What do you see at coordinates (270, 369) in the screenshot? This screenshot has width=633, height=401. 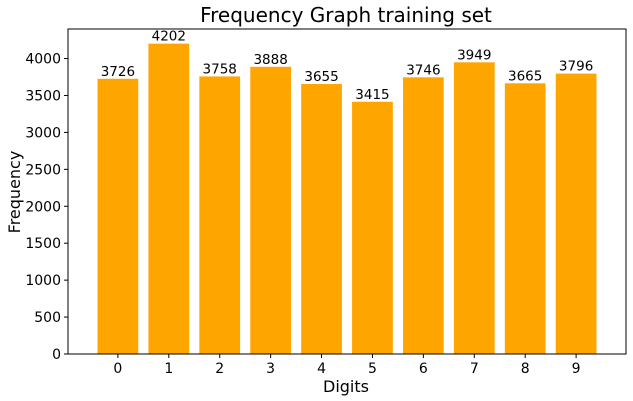 I see `x-tick-label-3: 3` at bounding box center [270, 369].